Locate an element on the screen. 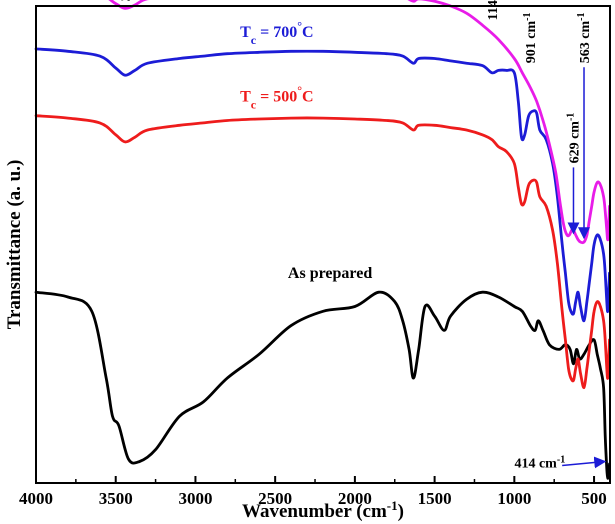 Image resolution: width=615 pixels, height=524 pixels. x-tick-label-3000: 3000 is located at coordinates (195, 498).